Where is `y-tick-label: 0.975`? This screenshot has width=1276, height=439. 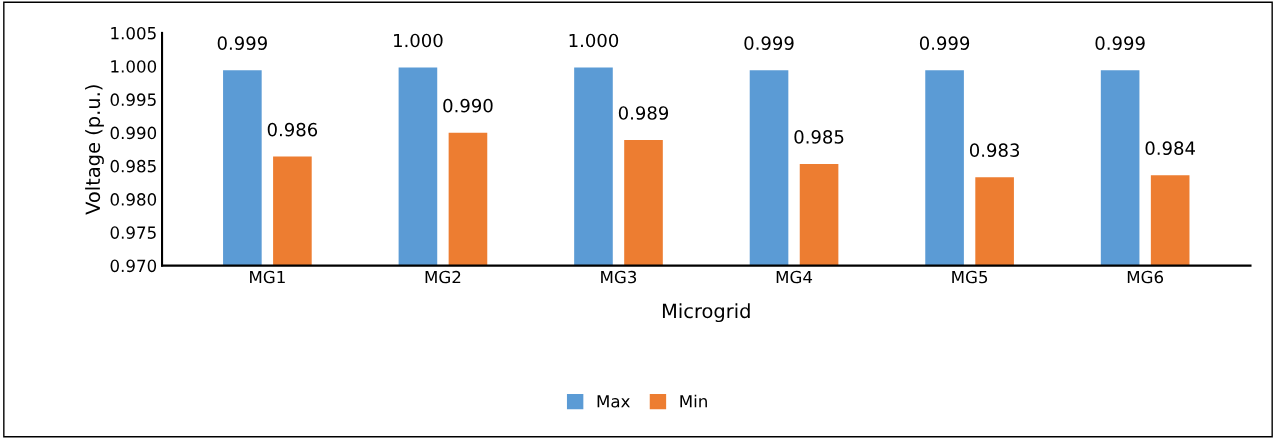
y-tick-label: 0.975 is located at coordinates (133, 232).